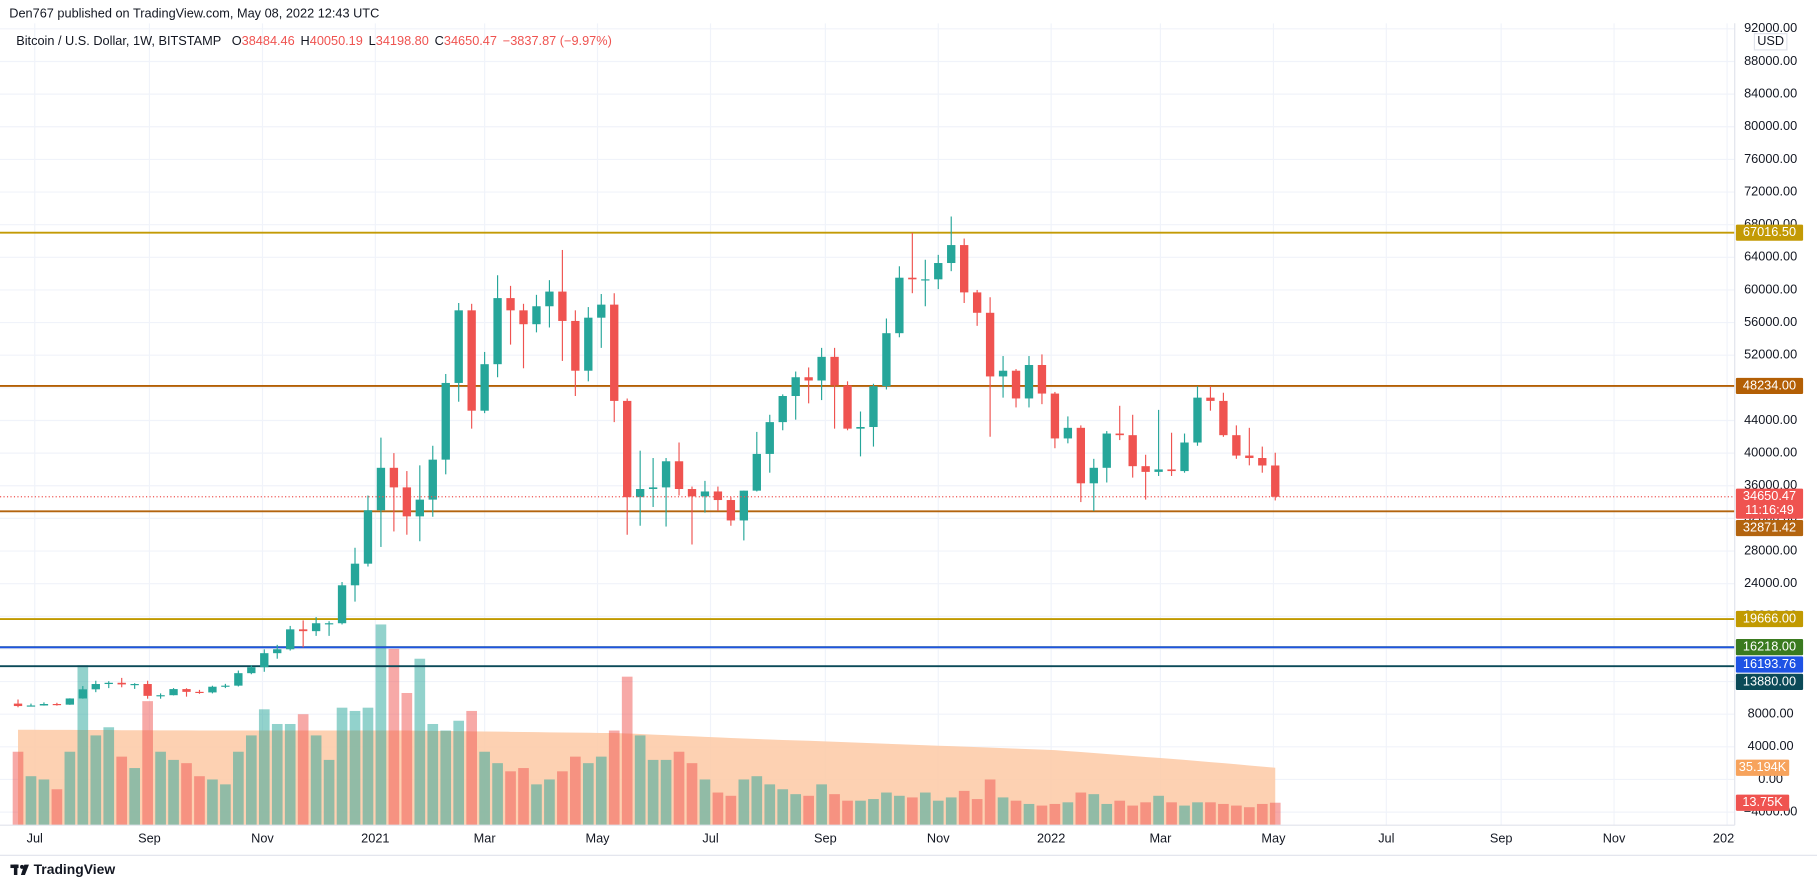 Image resolution: width=1817 pixels, height=889 pixels. What do you see at coordinates (1771, 745) in the screenshot?
I see `y-tick-label: 4000.00` at bounding box center [1771, 745].